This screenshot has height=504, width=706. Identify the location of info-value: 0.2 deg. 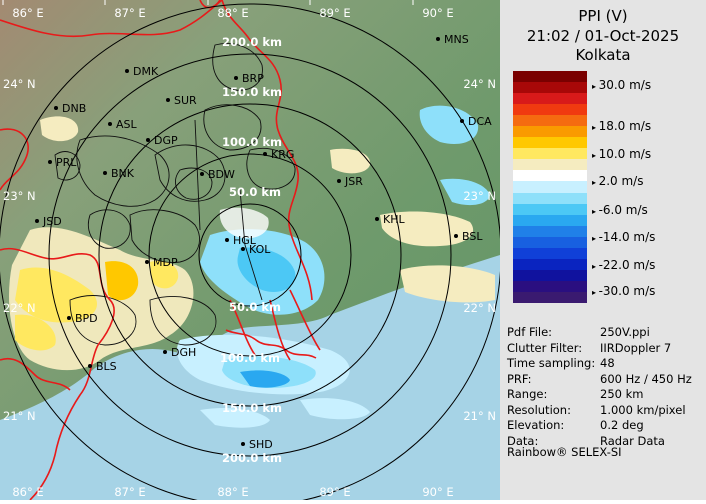
(622, 425).